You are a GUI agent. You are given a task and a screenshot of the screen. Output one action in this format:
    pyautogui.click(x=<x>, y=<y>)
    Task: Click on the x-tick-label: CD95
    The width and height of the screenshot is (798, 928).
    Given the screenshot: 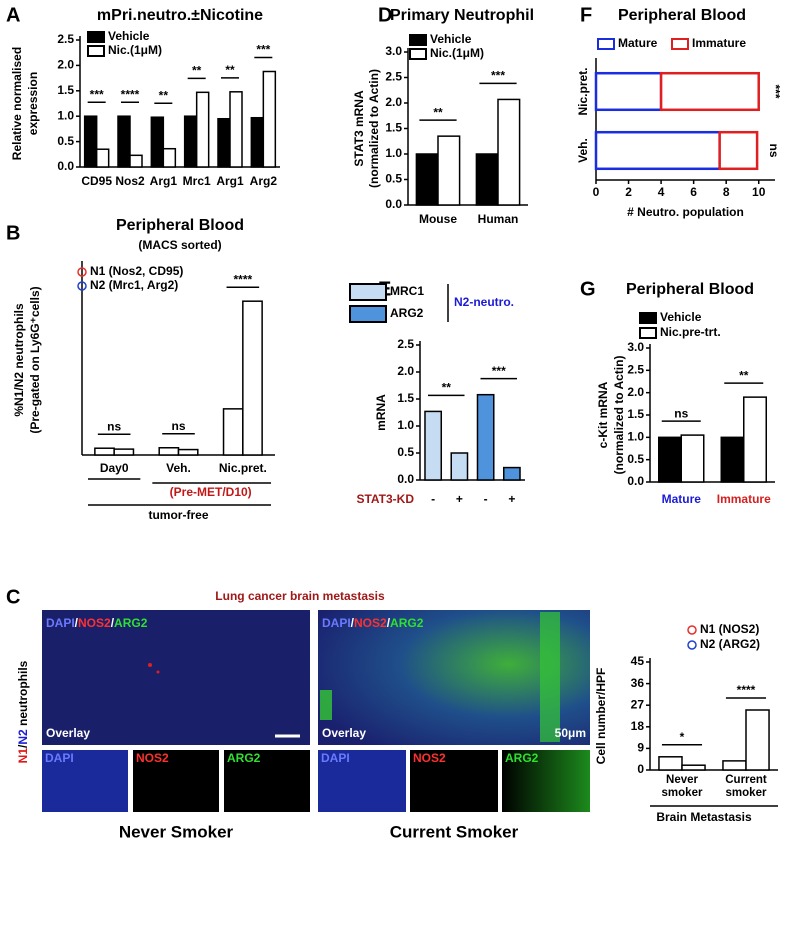 What is the action you would take?
    pyautogui.click(x=96, y=181)
    